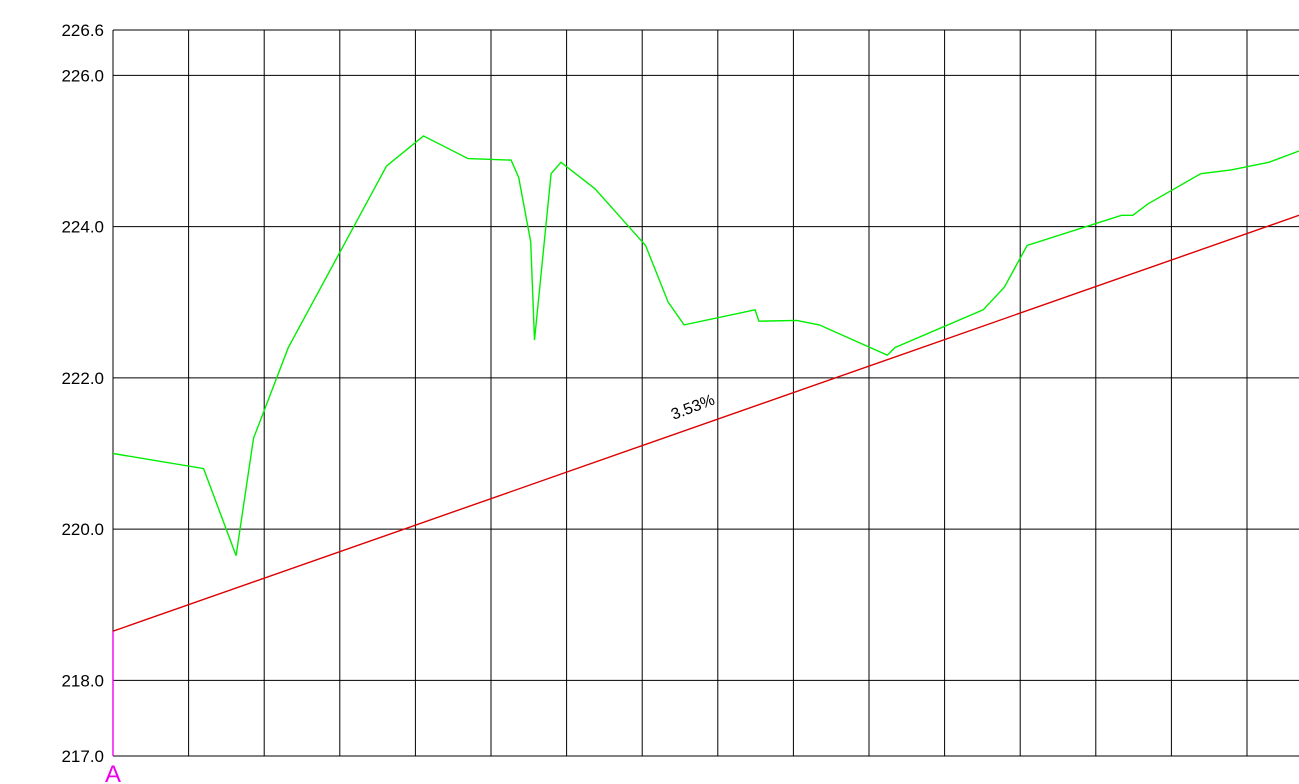  What do you see at coordinates (82, 378) in the screenshot?
I see `y-tick-label: 222.0` at bounding box center [82, 378].